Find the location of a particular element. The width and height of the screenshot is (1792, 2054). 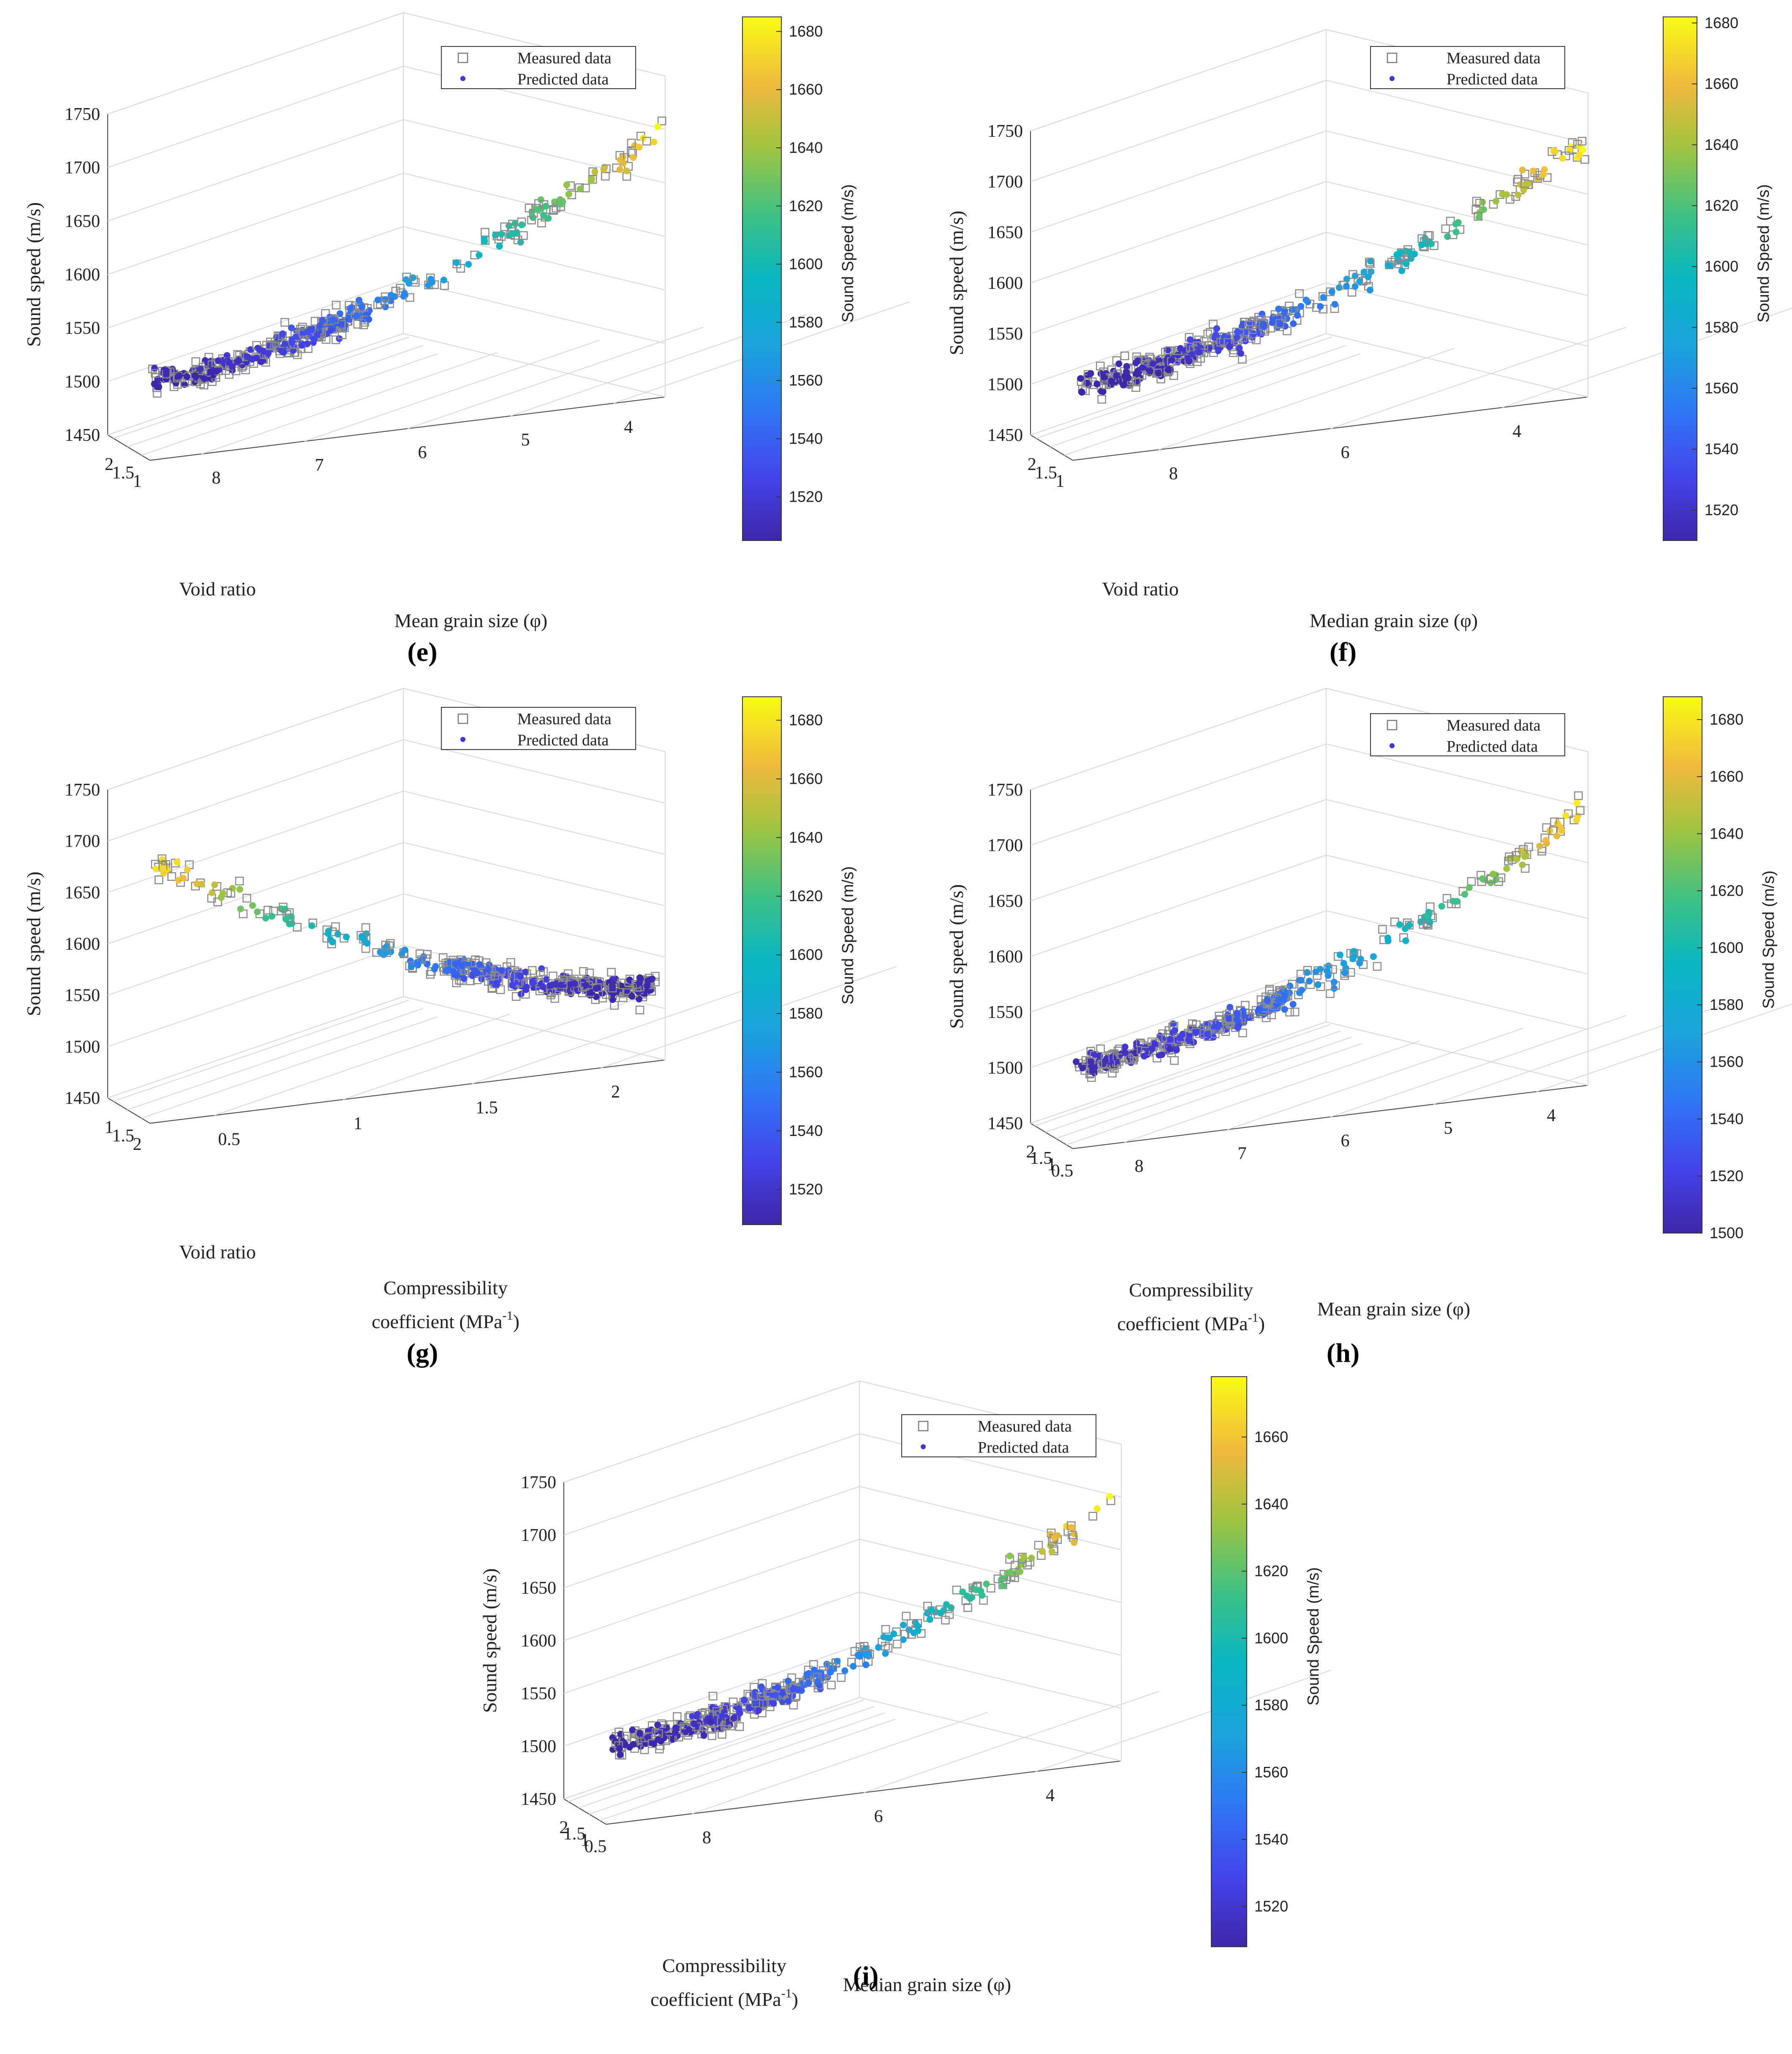

z-tick-label: 1500 is located at coordinates (1005, 1068).